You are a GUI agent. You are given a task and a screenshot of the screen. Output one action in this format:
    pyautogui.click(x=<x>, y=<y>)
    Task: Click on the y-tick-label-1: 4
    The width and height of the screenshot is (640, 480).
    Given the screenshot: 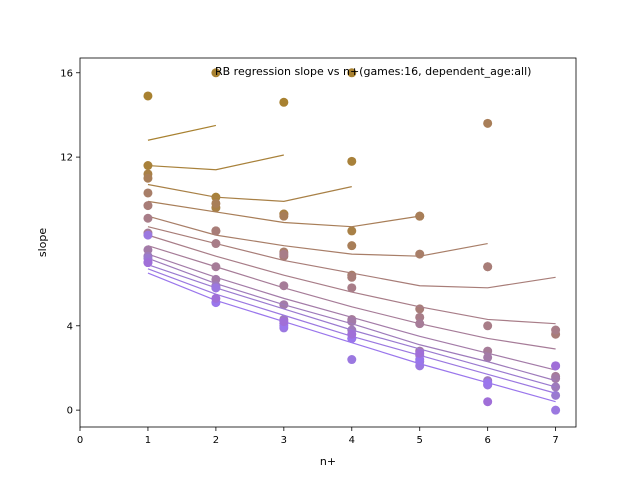 What is the action you would take?
    pyautogui.click(x=70, y=326)
    